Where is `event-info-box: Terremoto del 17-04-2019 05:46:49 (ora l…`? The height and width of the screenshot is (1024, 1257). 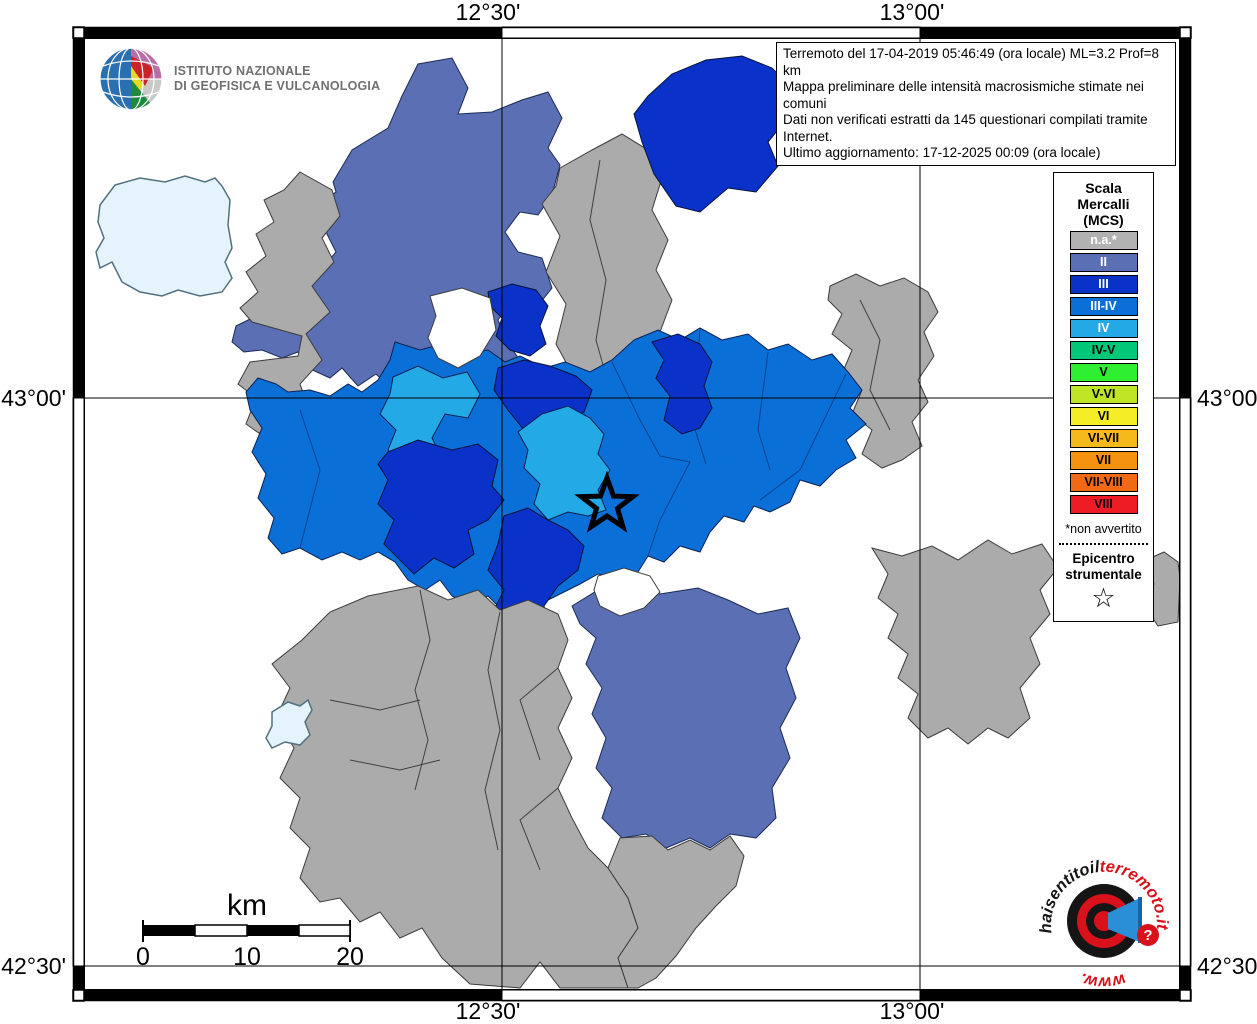 event-info-box: Terremoto del 17-04-2019 05:46:49 (ora l… is located at coordinates (976, 104).